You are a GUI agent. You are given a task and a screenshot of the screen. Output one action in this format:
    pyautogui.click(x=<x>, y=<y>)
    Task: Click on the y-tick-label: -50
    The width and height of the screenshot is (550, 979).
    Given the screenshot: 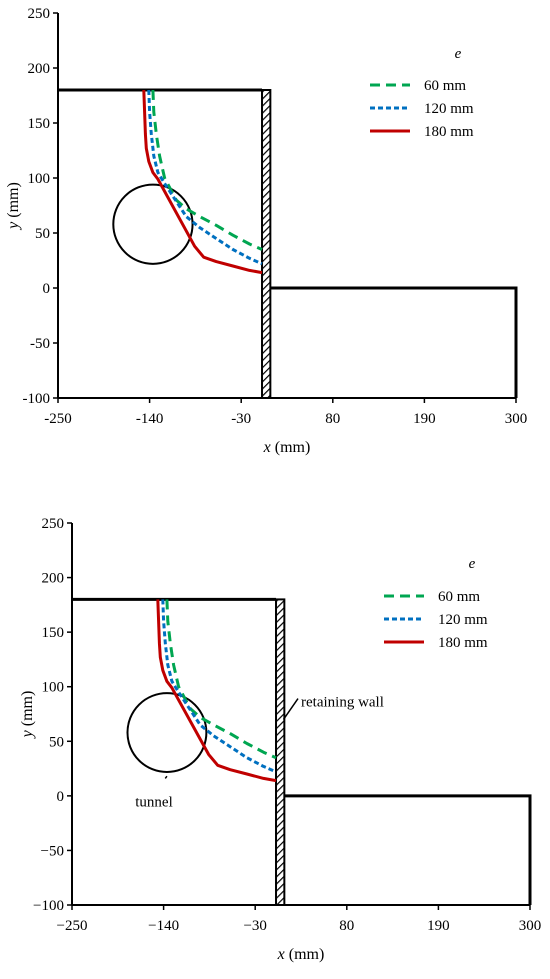 What is the action you would take?
    pyautogui.click(x=40, y=344)
    